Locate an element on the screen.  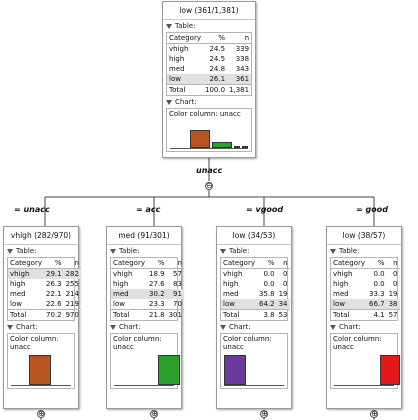
table-row: med 30.2 91 is located at coordinates (147, 294).